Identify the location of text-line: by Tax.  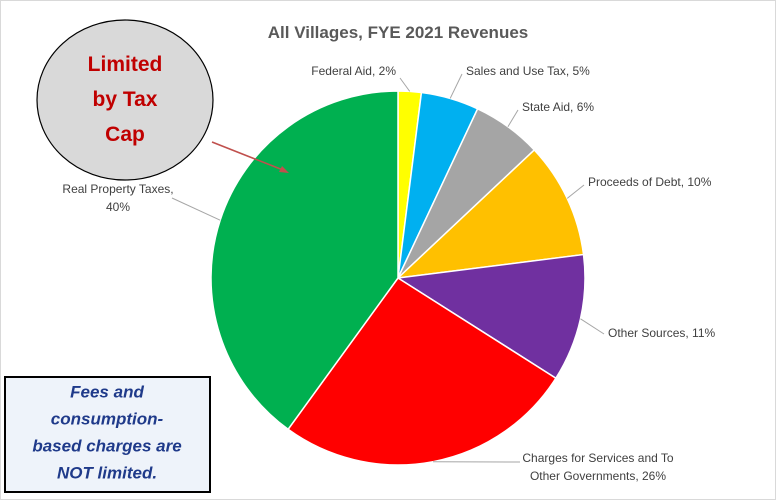
(125, 99).